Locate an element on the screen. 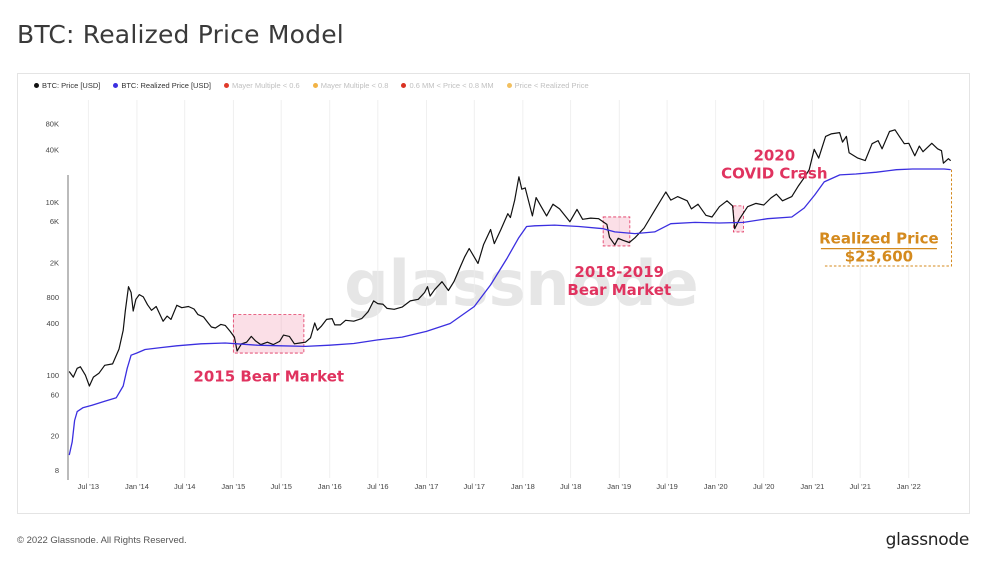  x-tick-label: Jul '15 is located at coordinates (280, 486).